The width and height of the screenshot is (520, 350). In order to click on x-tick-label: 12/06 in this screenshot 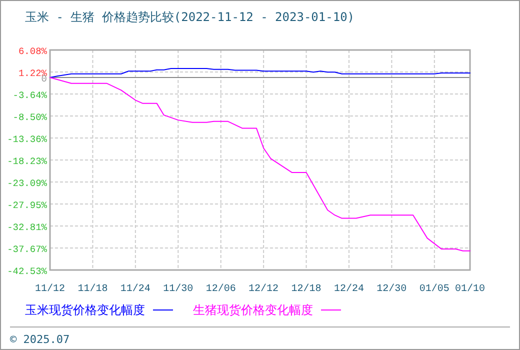, I will do `click(221, 289)`.